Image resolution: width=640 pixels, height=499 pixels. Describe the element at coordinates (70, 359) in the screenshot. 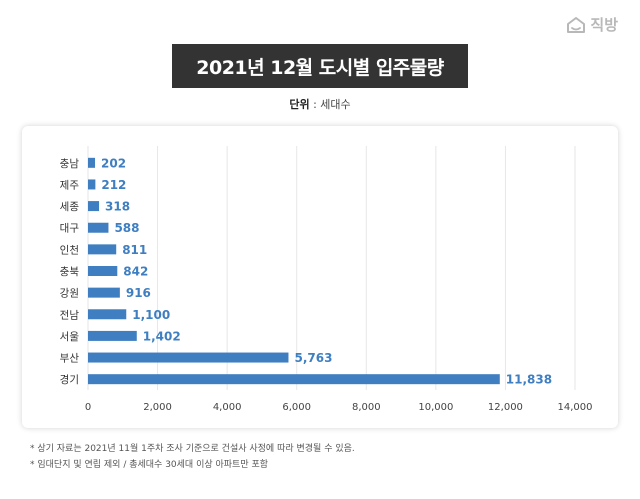

I see `y-category-label: 부산` at that location.